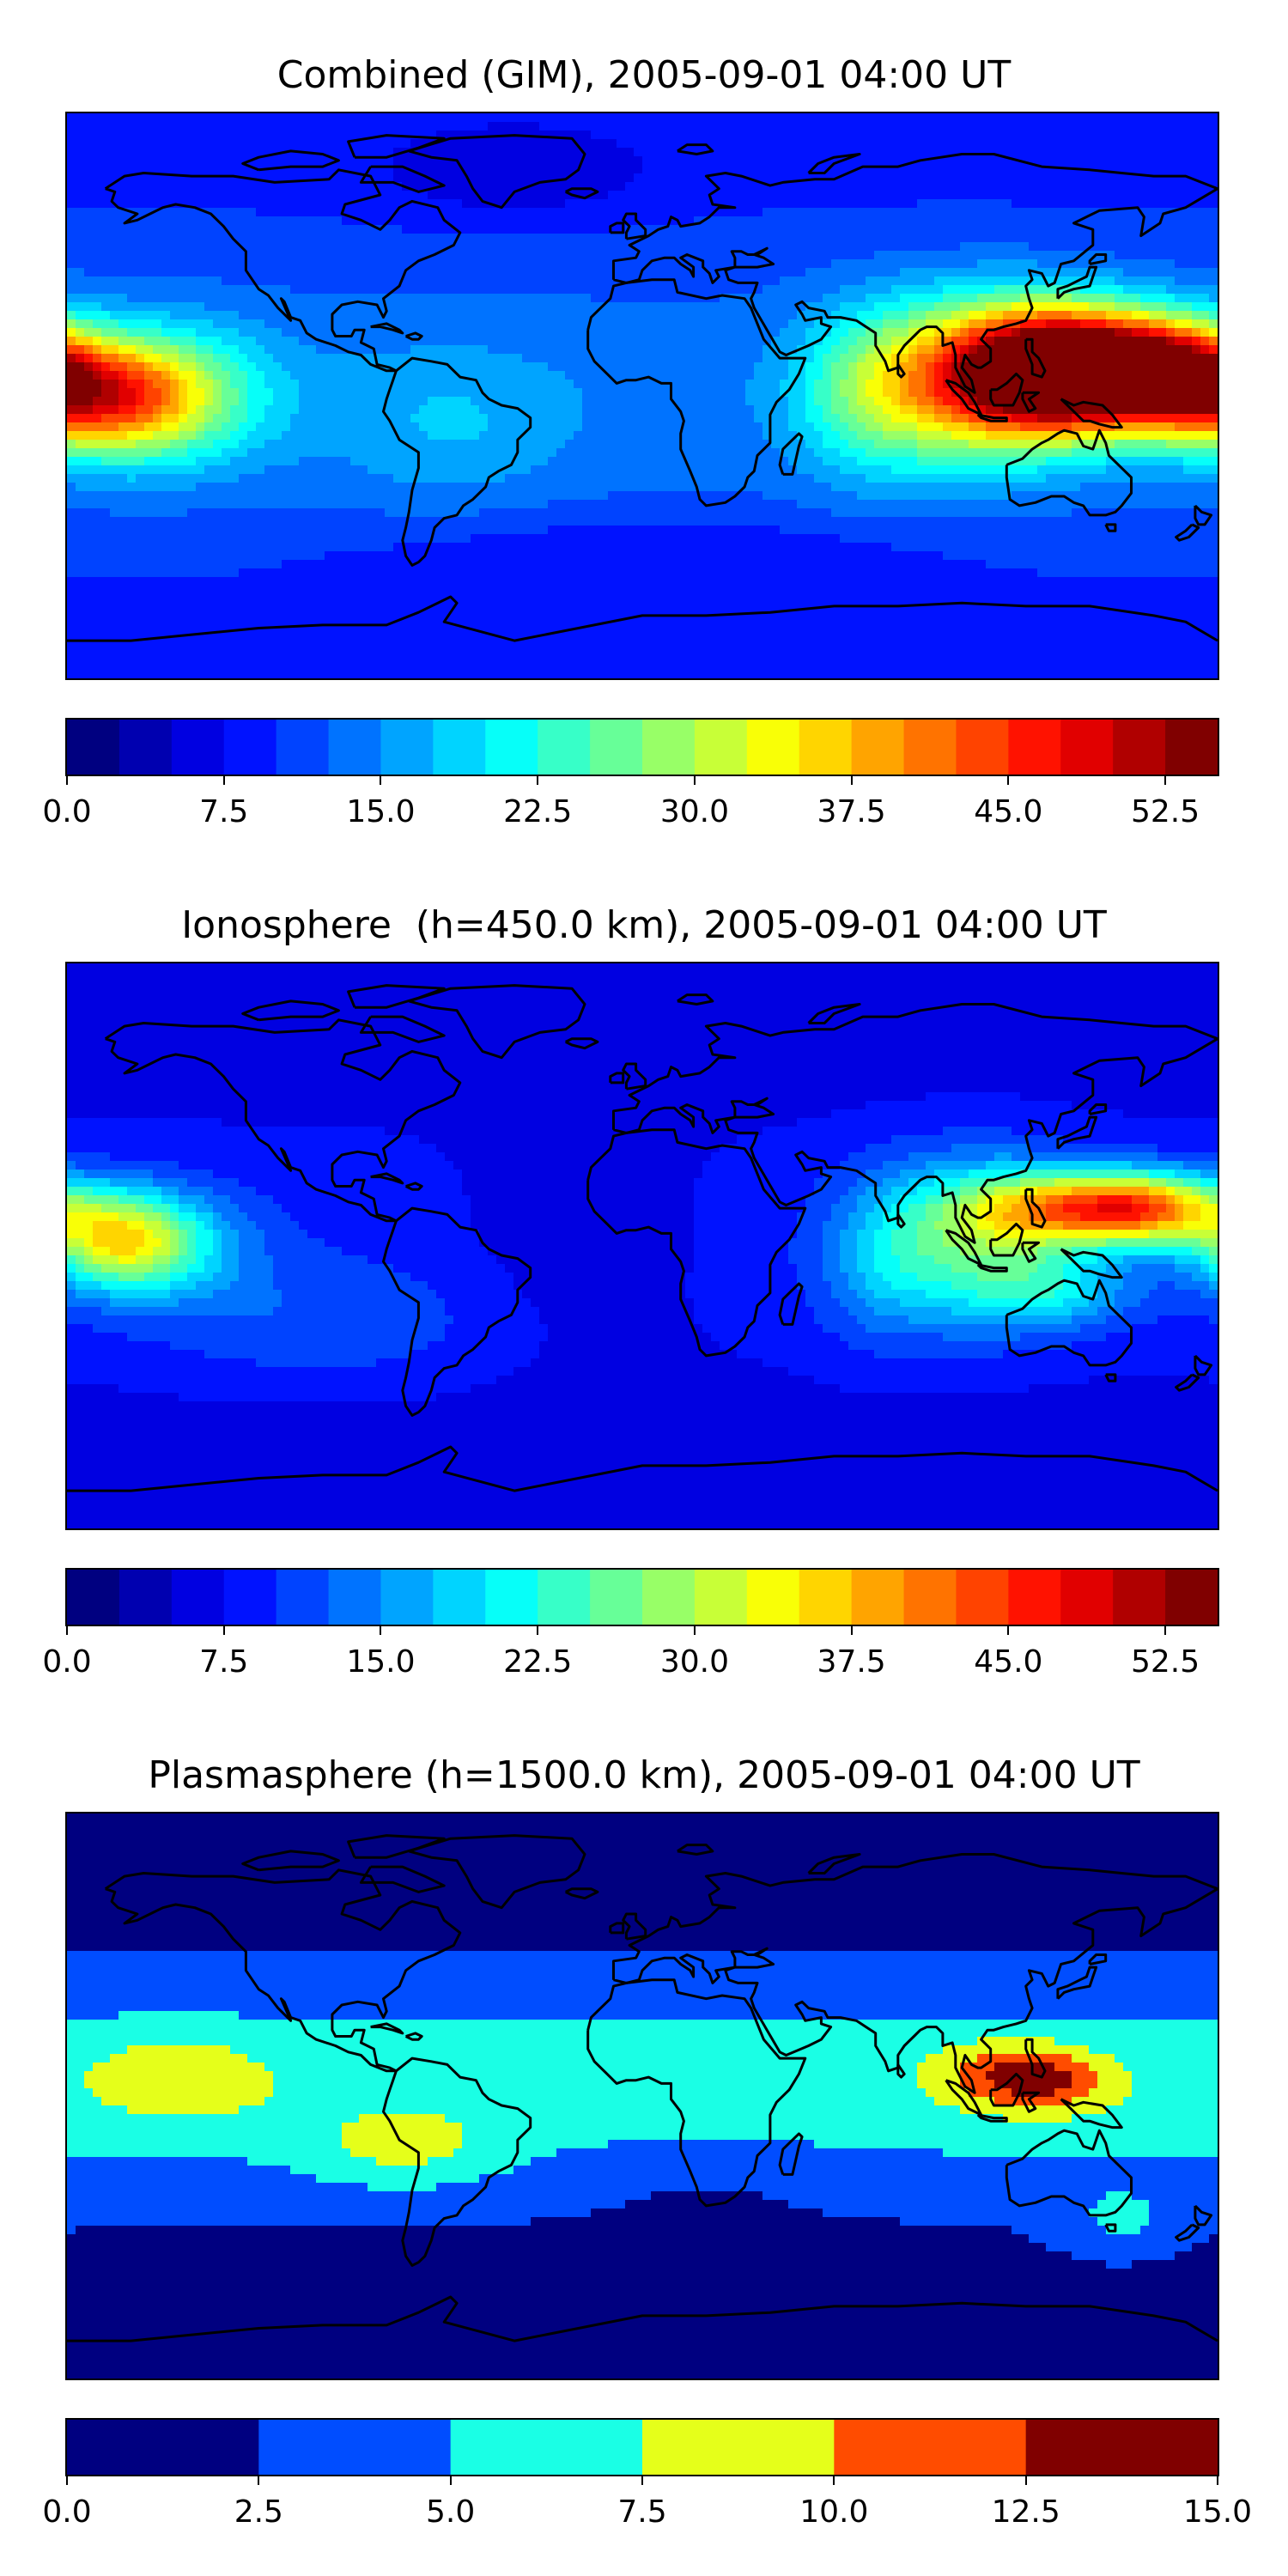 This screenshot has width=1288, height=2576. I want to click on colorbar-ticks: 0.0 2.5 5.0 7.5 10.0 12.5 15.0, so click(644, 2507).